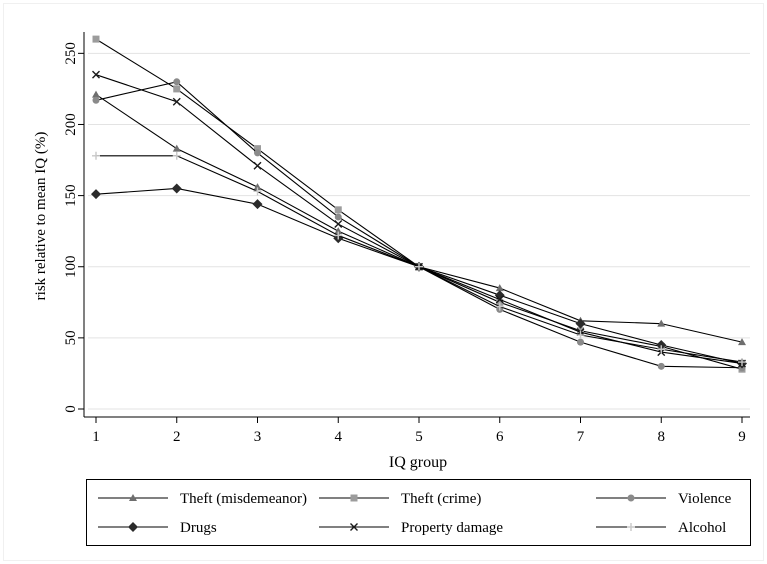 This screenshot has width=767, height=564. Describe the element at coordinates (71, 195) in the screenshot. I see `y-tick-label: 150` at that location.